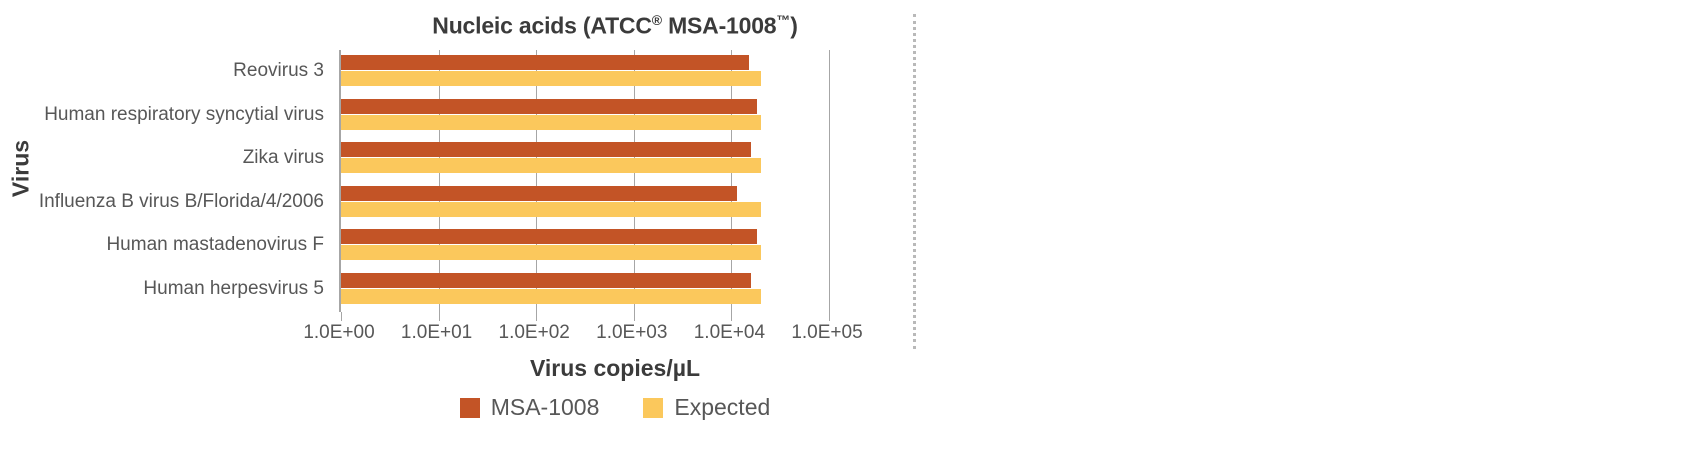  Describe the element at coordinates (215, 245) in the screenshot. I see `y-tick-label: Human mastadenovirus F` at that location.